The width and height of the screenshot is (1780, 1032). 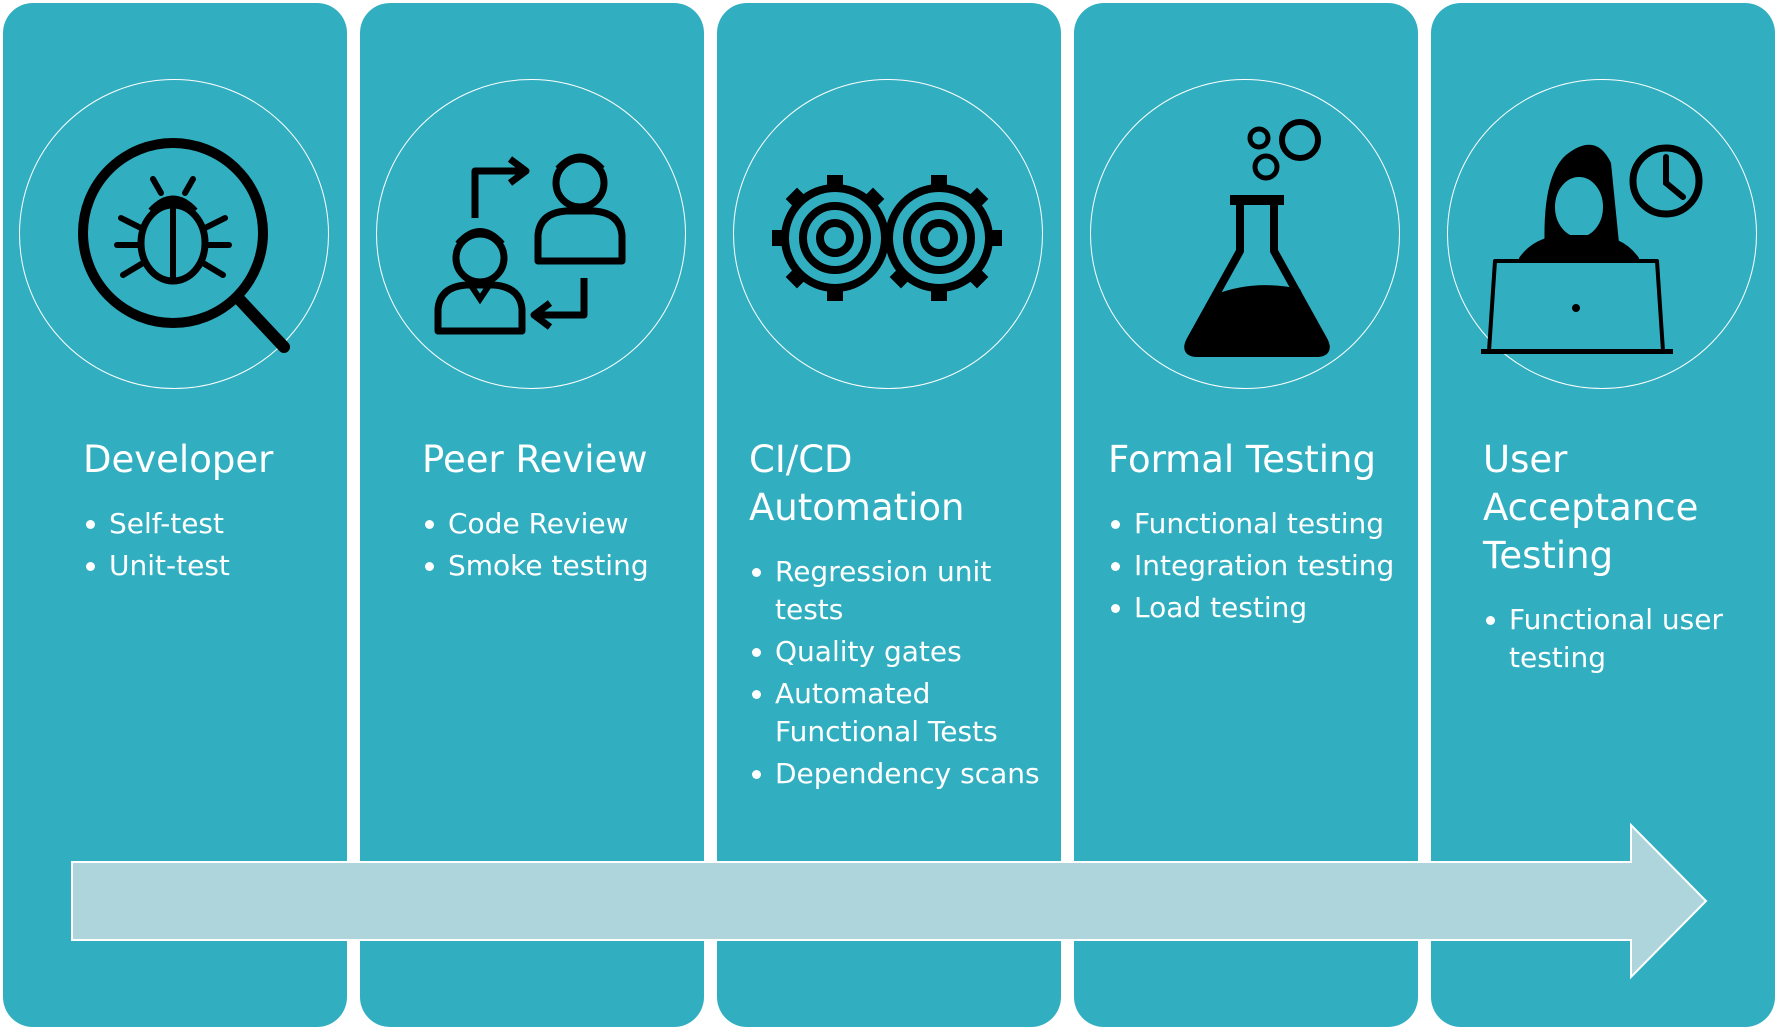 What do you see at coordinates (1258, 608) in the screenshot?
I see `list-item: Load testing` at bounding box center [1258, 608].